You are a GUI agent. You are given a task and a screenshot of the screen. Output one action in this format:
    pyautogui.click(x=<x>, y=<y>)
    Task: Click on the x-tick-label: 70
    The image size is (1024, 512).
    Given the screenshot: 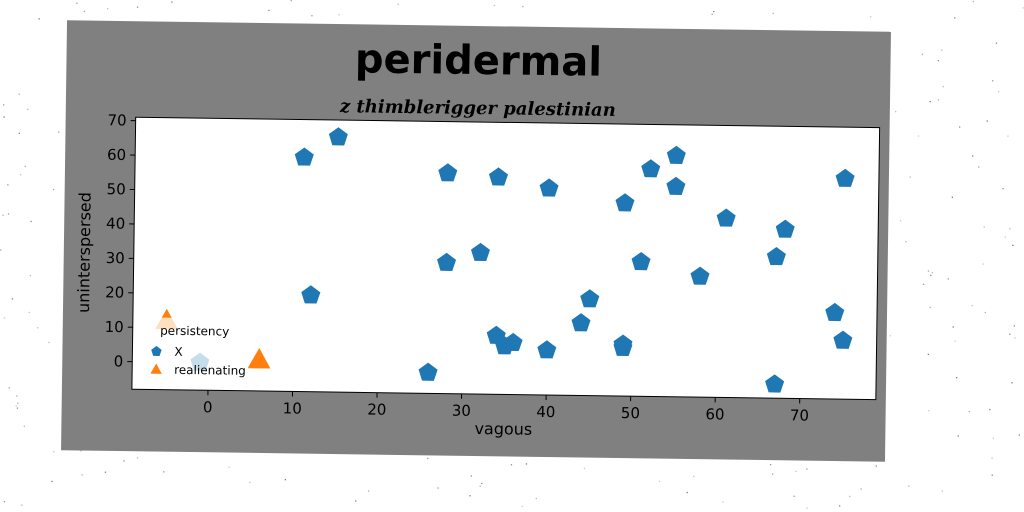 What is the action you would take?
    pyautogui.click(x=799, y=415)
    